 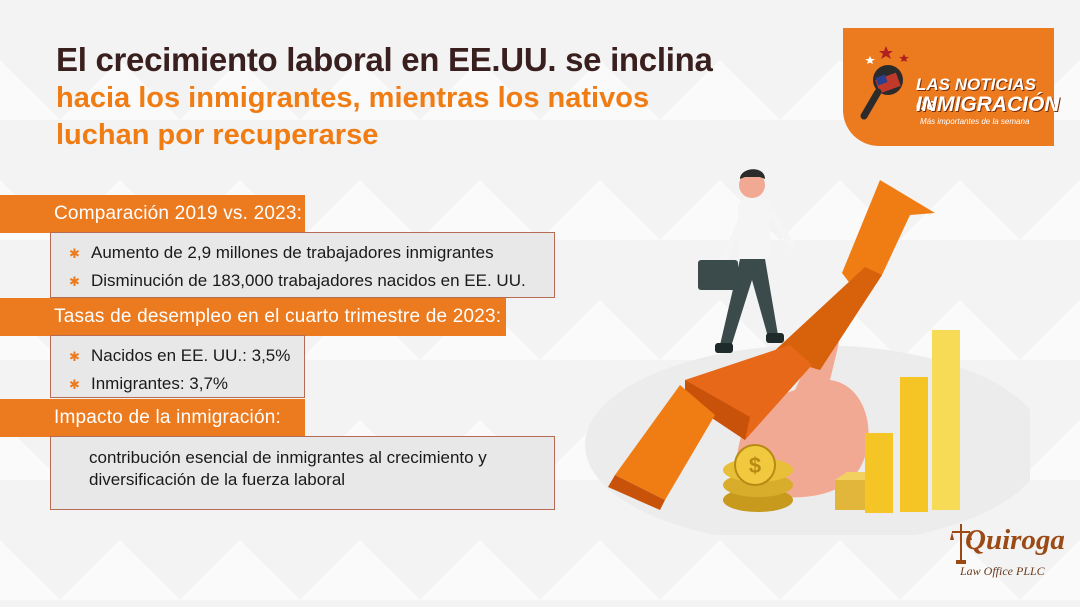 What do you see at coordinates (1015, 540) in the screenshot?
I see `brand-name: Quiroga` at bounding box center [1015, 540].